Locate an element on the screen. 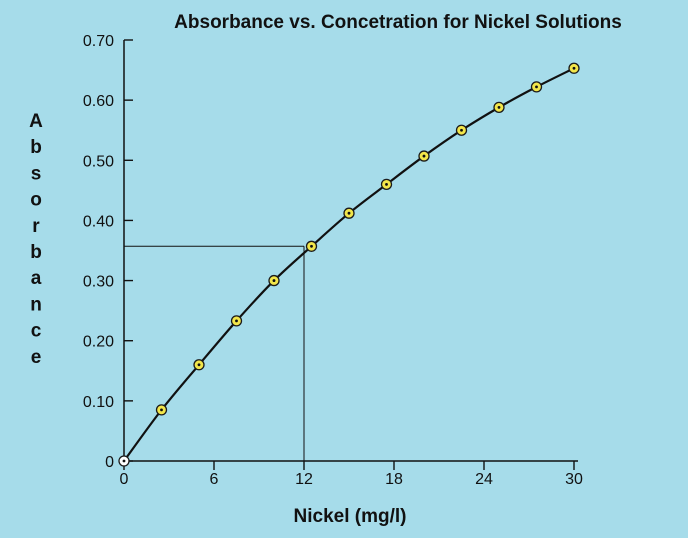 The width and height of the screenshot is (688, 538). y-axis-label-letter: r is located at coordinates (36, 226).